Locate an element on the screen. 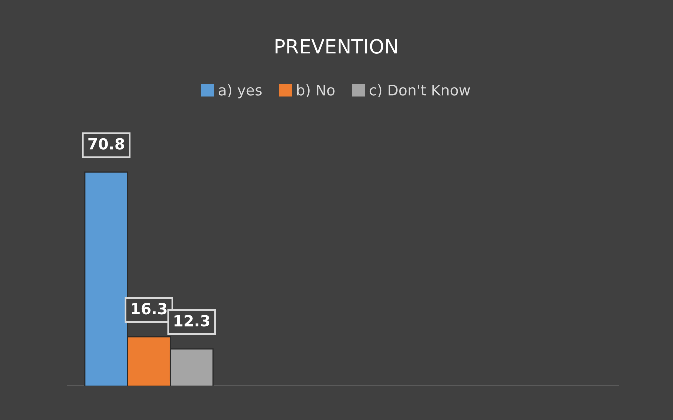 The height and width of the screenshot is (420, 673). legend-label: b) No is located at coordinates (316, 91).